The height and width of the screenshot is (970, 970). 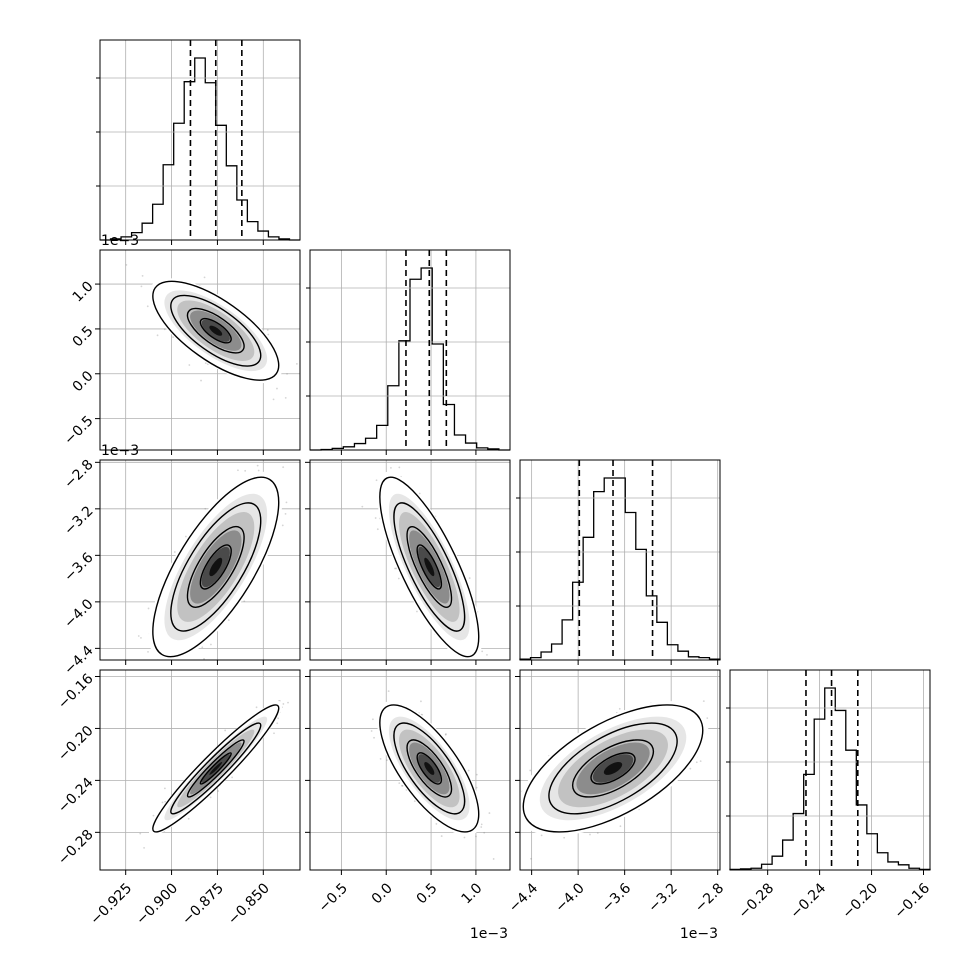 What do you see at coordinates (471, 893) in the screenshot?
I see `x-tick-label: 1.0` at bounding box center [471, 893].